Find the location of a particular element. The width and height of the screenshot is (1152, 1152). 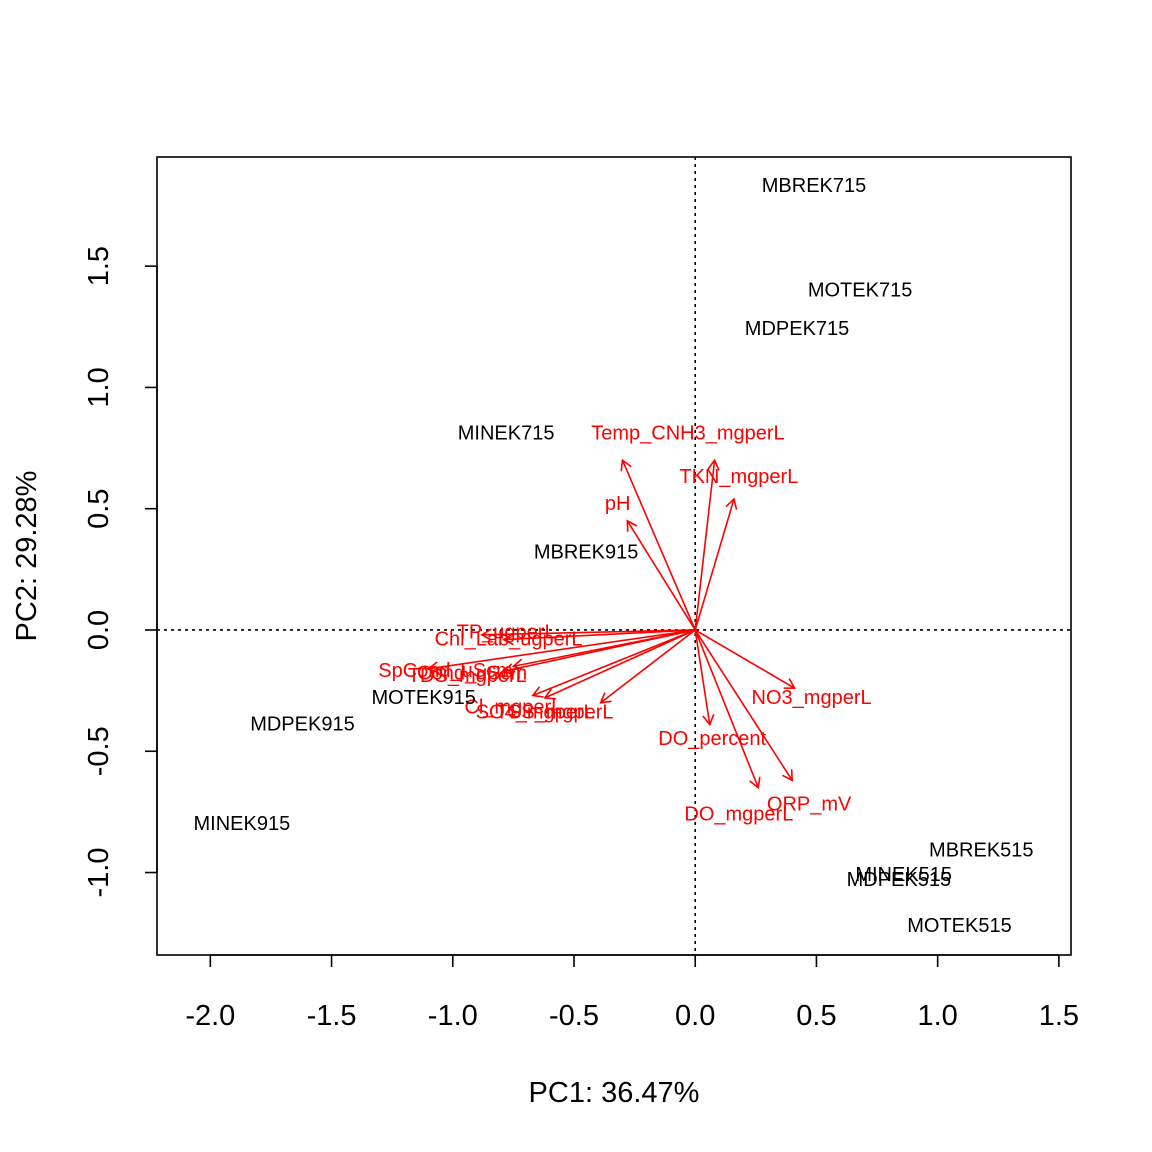

loading-label: TDS_mgperL is located at coordinates (467, 676).